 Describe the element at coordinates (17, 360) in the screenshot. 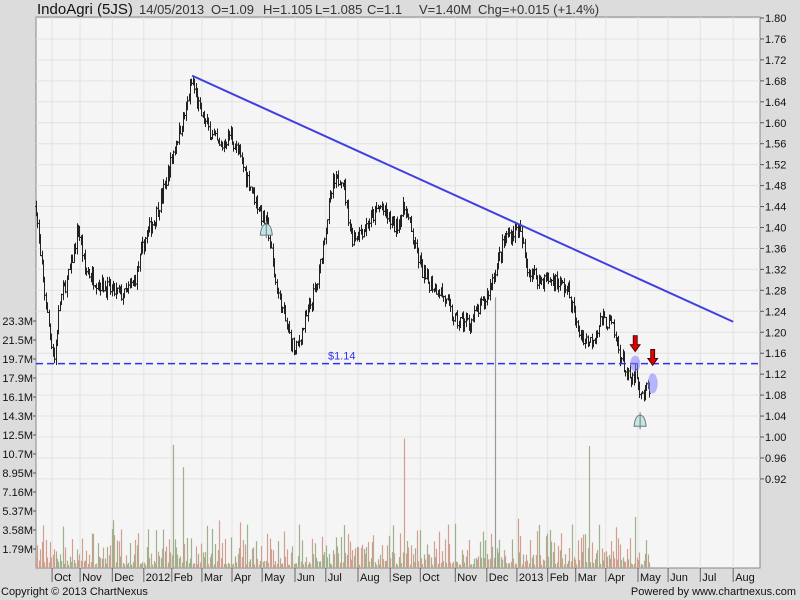

I see `volume-tick-label: 19.7M` at that location.